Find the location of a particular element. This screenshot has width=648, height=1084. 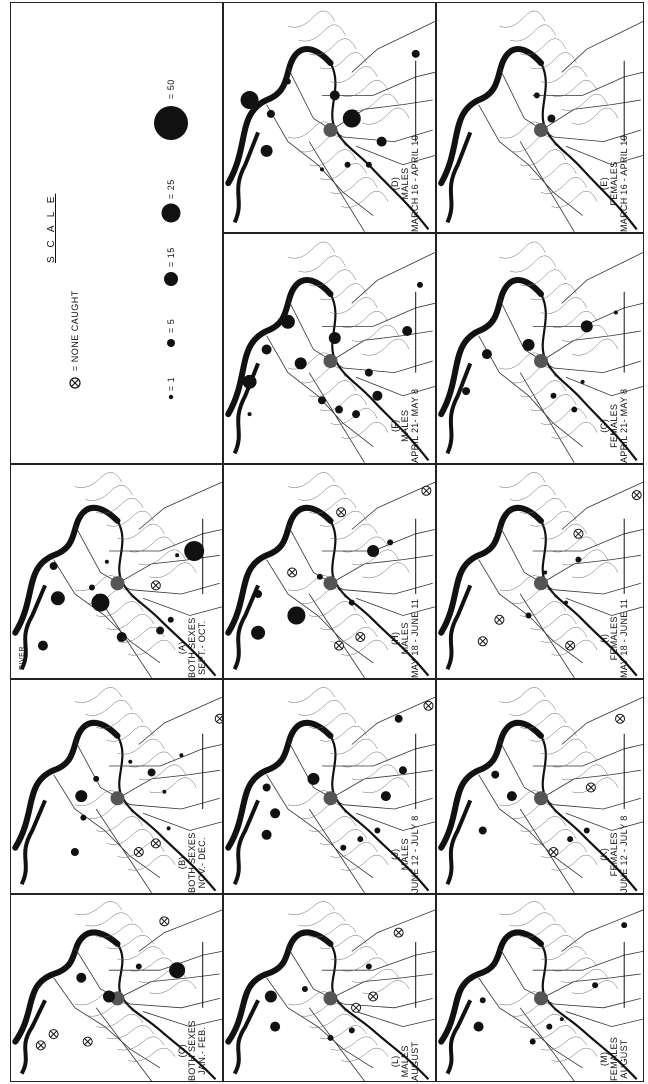

none-caught-label: = NONE CAUGHT is located at coordinates (75, 330).